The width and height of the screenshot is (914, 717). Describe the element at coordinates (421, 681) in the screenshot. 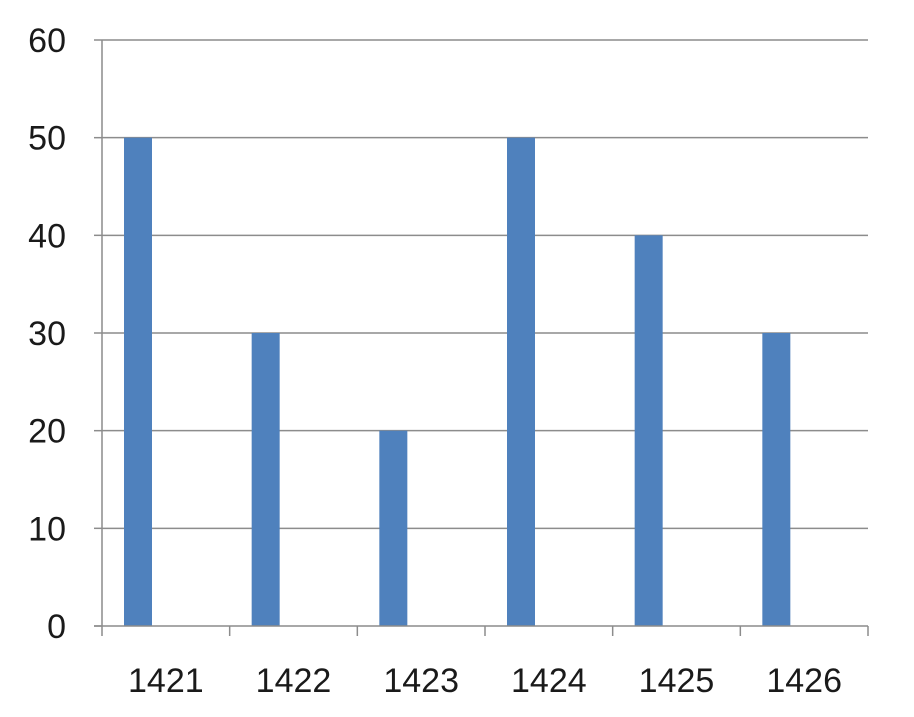

I see `x-tick-label: 1423` at that location.